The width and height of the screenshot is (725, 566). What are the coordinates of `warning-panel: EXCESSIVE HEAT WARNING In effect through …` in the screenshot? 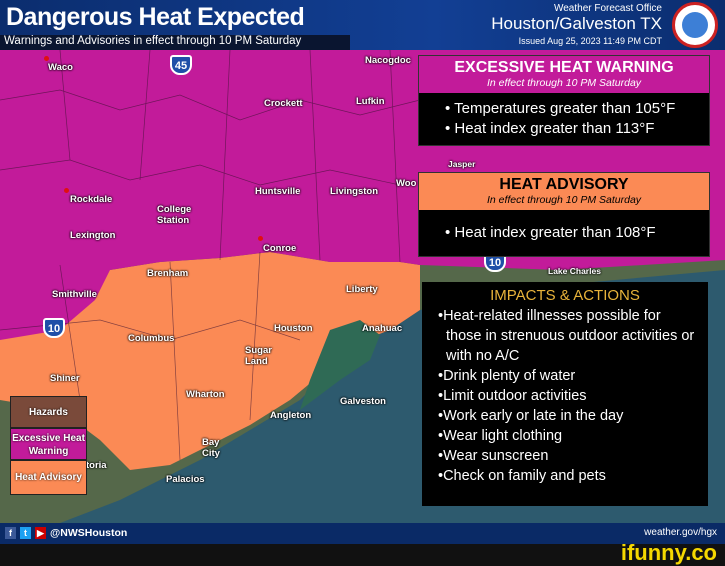 It's located at (564, 100).